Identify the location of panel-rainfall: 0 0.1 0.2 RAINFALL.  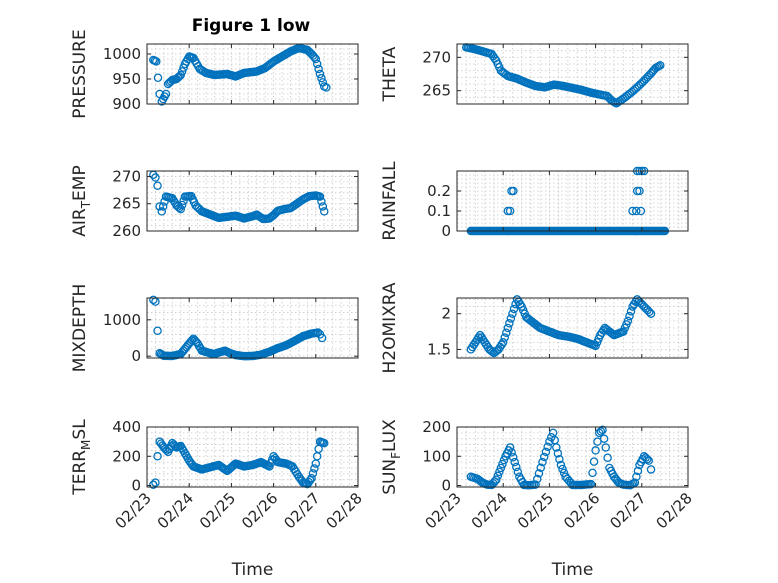
(534, 201).